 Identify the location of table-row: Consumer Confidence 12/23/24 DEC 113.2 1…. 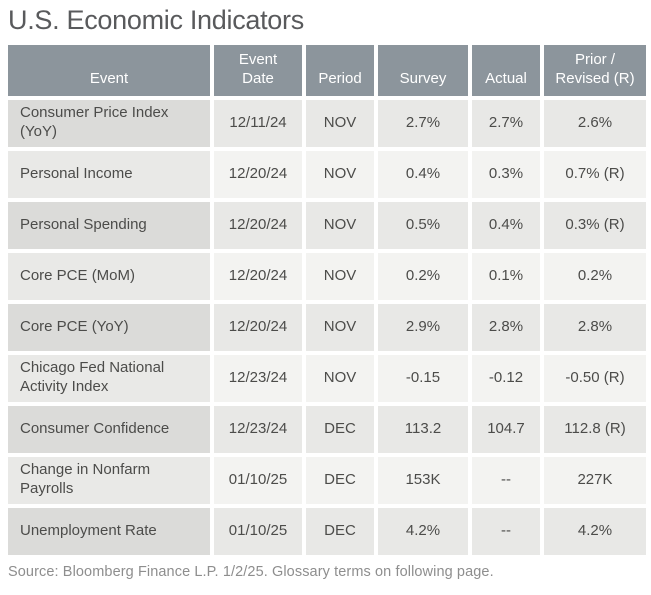
(327, 429).